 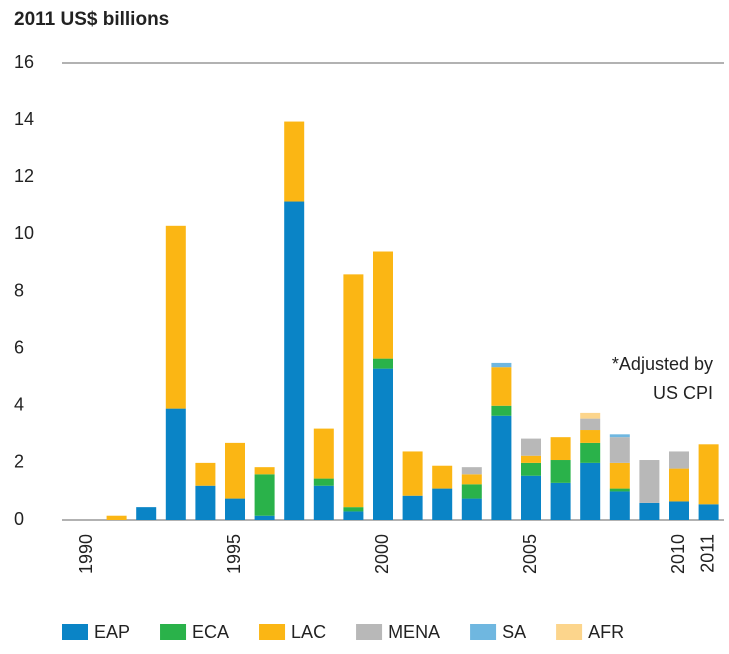 I want to click on legend-label: AFR, so click(x=606, y=632).